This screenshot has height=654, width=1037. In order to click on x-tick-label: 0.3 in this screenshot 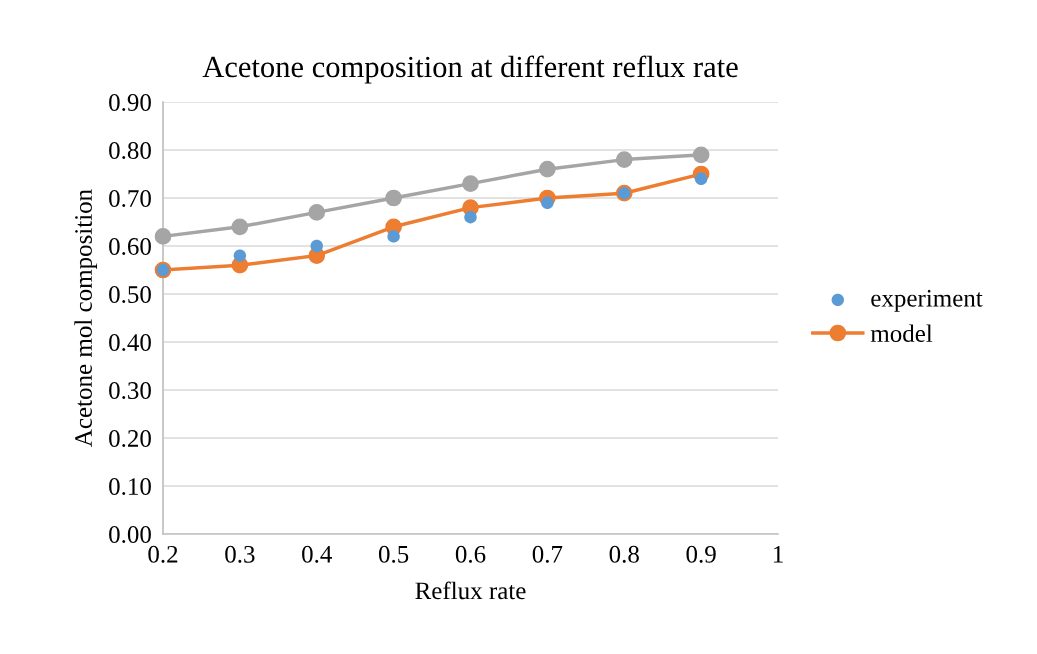, I will do `click(240, 554)`.